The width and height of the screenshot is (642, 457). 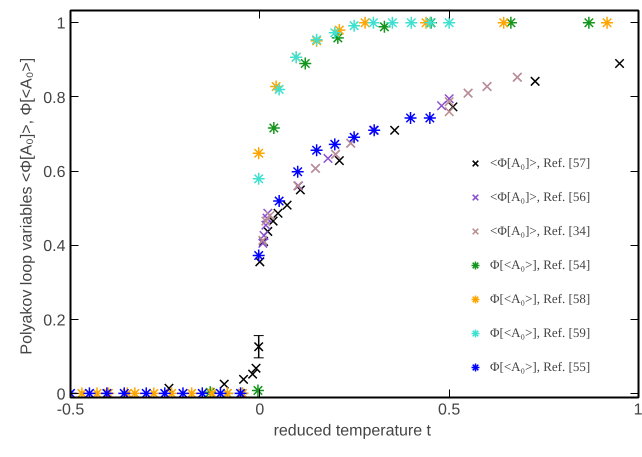 What do you see at coordinates (540, 333) in the screenshot?
I see `legend-label: Φ[<A₀>], Ref. [59]` at bounding box center [540, 333].